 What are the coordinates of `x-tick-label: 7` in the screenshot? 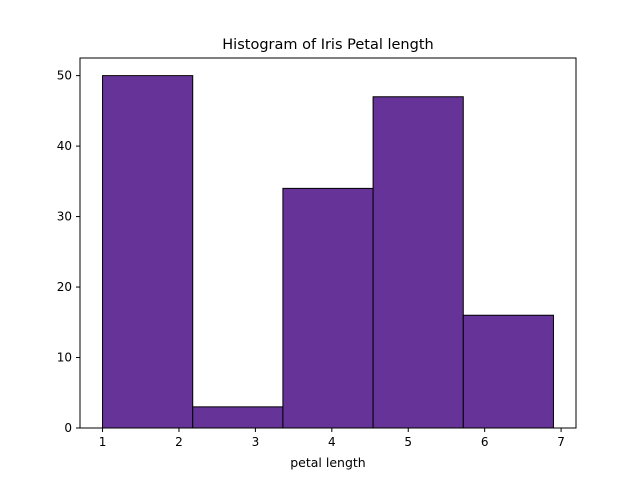 It's located at (561, 442).